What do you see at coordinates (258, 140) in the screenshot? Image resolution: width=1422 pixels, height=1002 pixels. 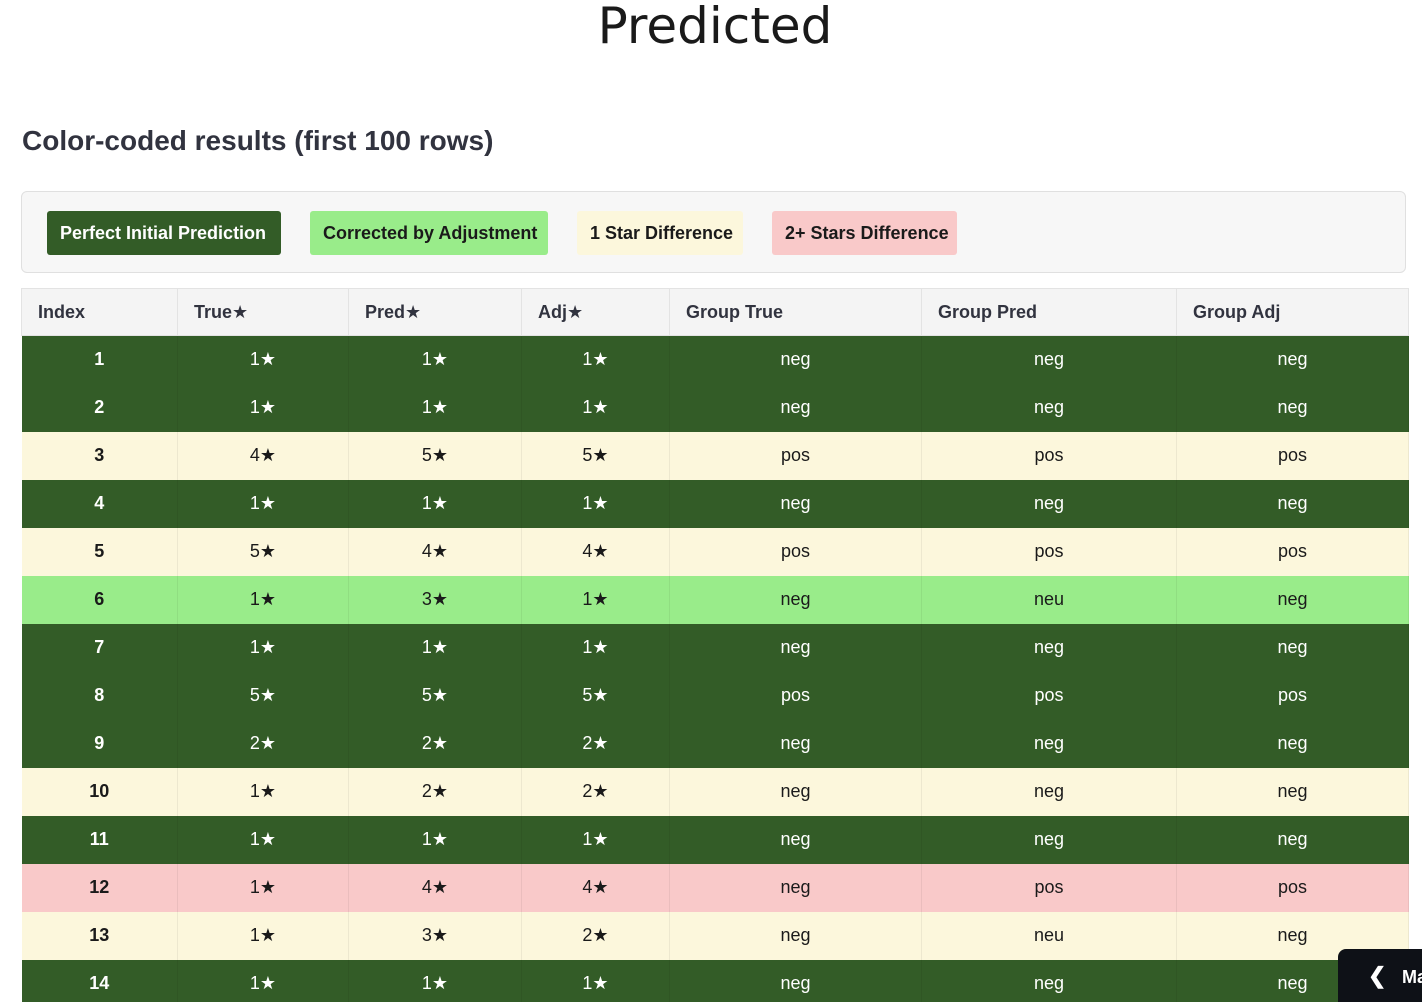 I see `section-title: Color-coded results (first 100 rows)` at bounding box center [258, 140].